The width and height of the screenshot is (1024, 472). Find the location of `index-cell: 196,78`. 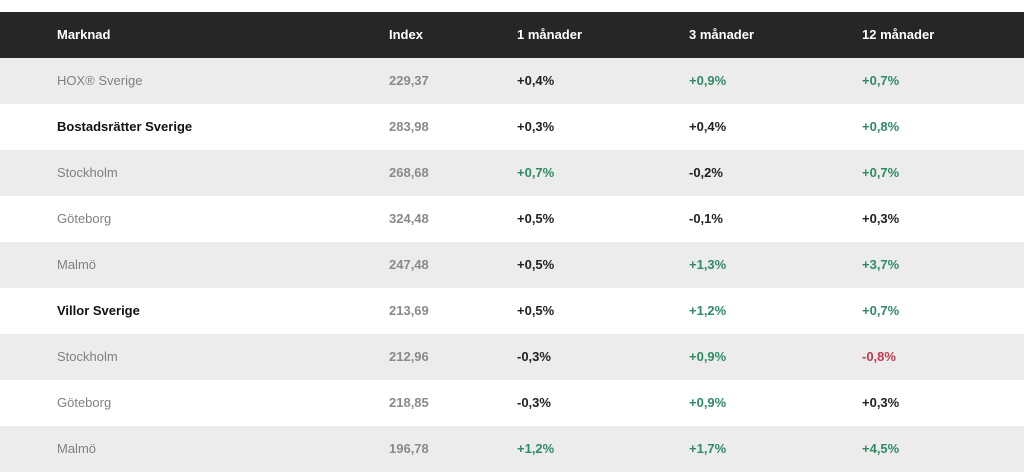

index-cell: 196,78 is located at coordinates (409, 448).